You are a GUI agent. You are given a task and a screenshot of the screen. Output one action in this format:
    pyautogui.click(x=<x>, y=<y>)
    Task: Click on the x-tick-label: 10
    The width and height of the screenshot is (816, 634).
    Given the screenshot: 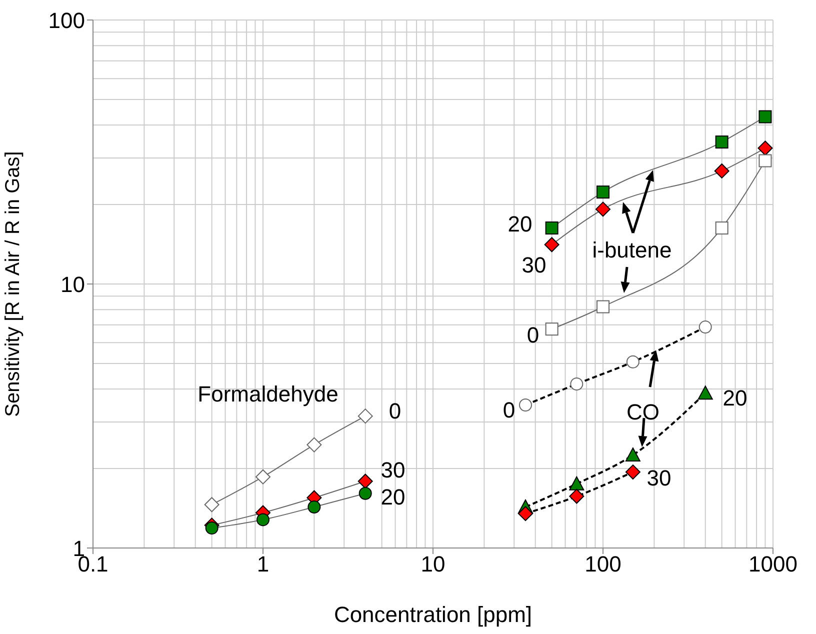 What is the action you would take?
    pyautogui.click(x=433, y=564)
    